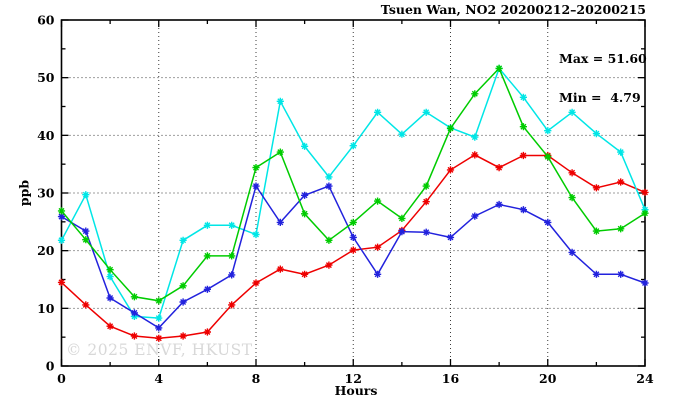  What do you see at coordinates (256, 378) in the screenshot?
I see `x-tick-label: 8` at bounding box center [256, 378].